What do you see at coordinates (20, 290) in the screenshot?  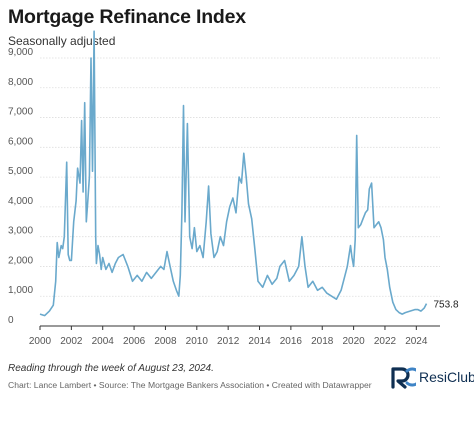 I see `y-tick-label: 1,000` at bounding box center [20, 290].